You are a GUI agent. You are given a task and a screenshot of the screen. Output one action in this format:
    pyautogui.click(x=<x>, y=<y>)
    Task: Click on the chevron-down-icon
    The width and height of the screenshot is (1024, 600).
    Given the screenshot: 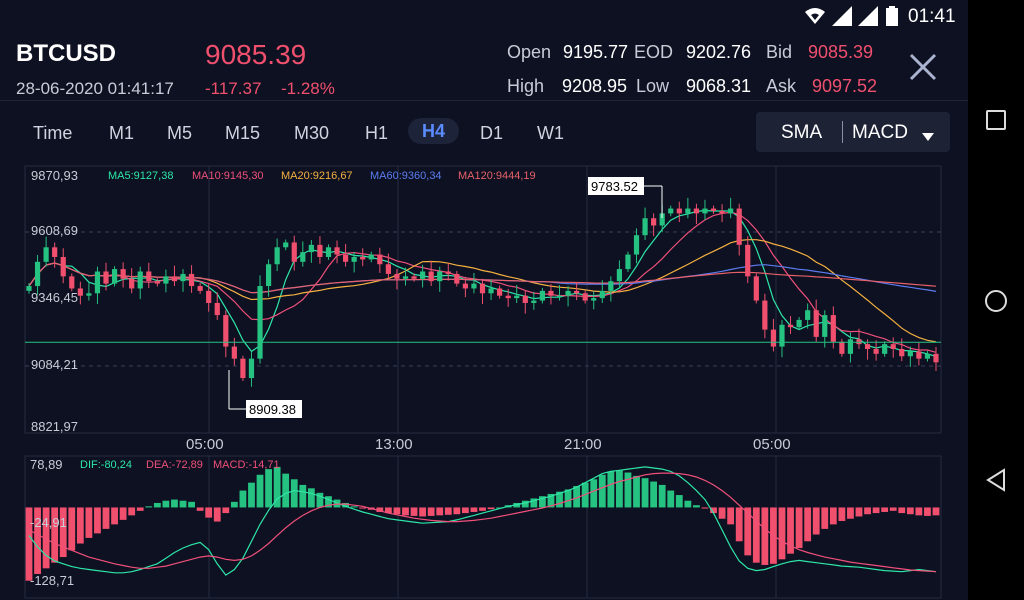 What is the action you would take?
    pyautogui.click(x=928, y=137)
    